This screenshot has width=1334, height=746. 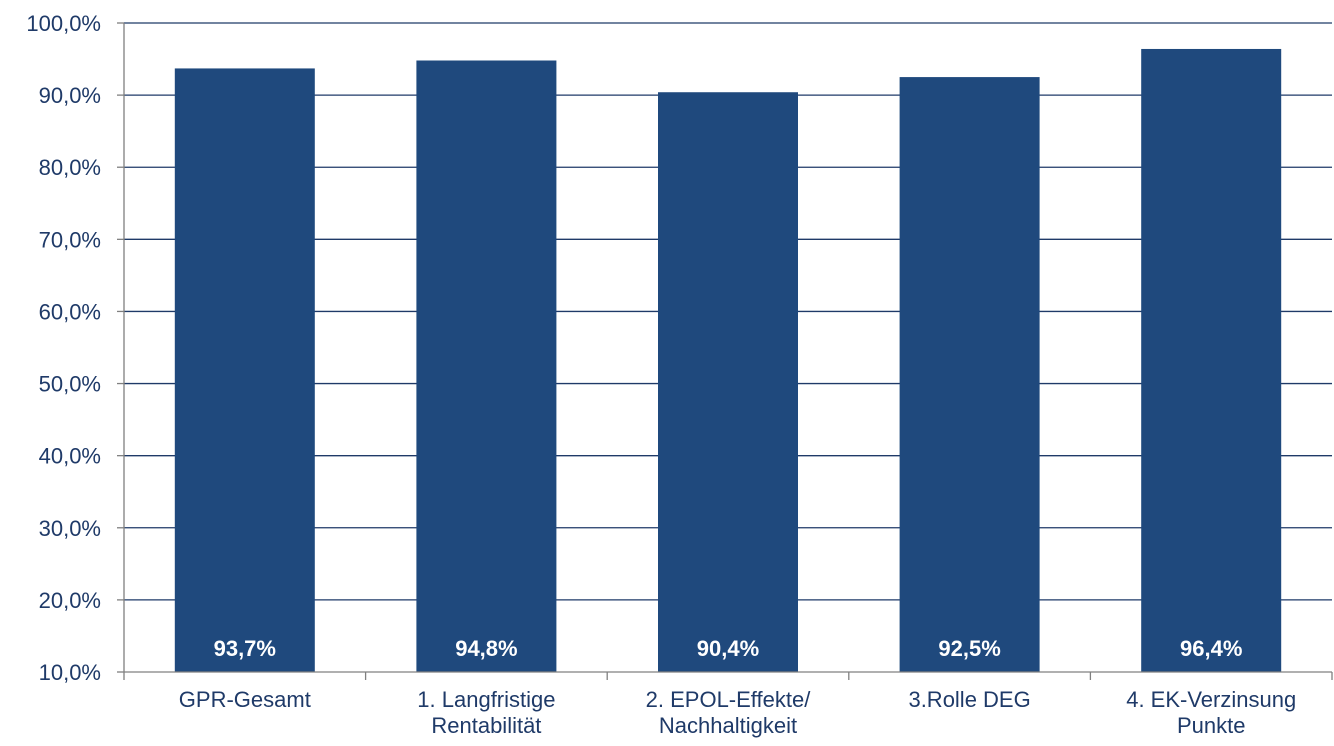 What do you see at coordinates (728, 725) in the screenshot?
I see `x-category-label-line: Nachhaltigkeit` at bounding box center [728, 725].